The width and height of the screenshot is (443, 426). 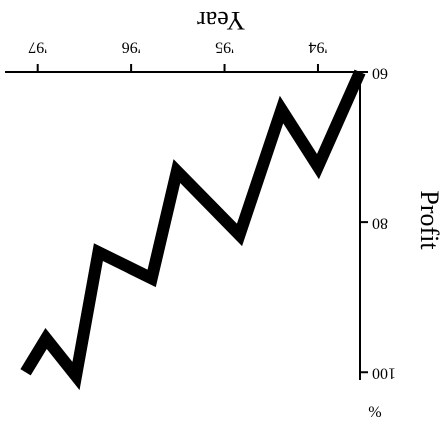 I want to click on x-tick-label: '95, so click(x=224, y=46).